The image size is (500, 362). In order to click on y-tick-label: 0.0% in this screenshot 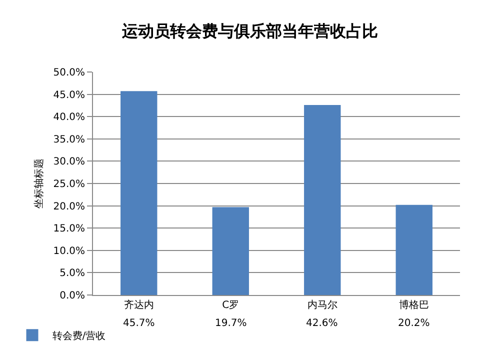, I will do `click(72, 296)`.